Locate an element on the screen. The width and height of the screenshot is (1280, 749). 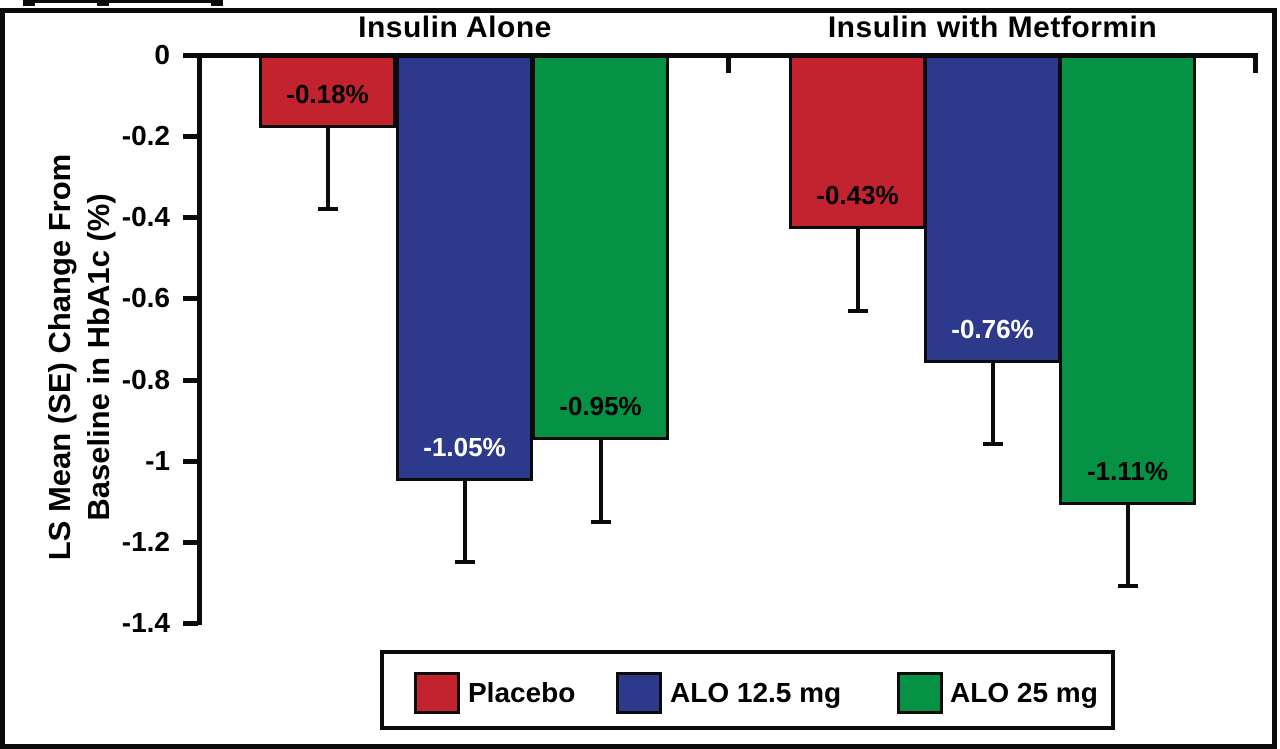
y-axis-tick-label: -0.6 is located at coordinates (145, 297).